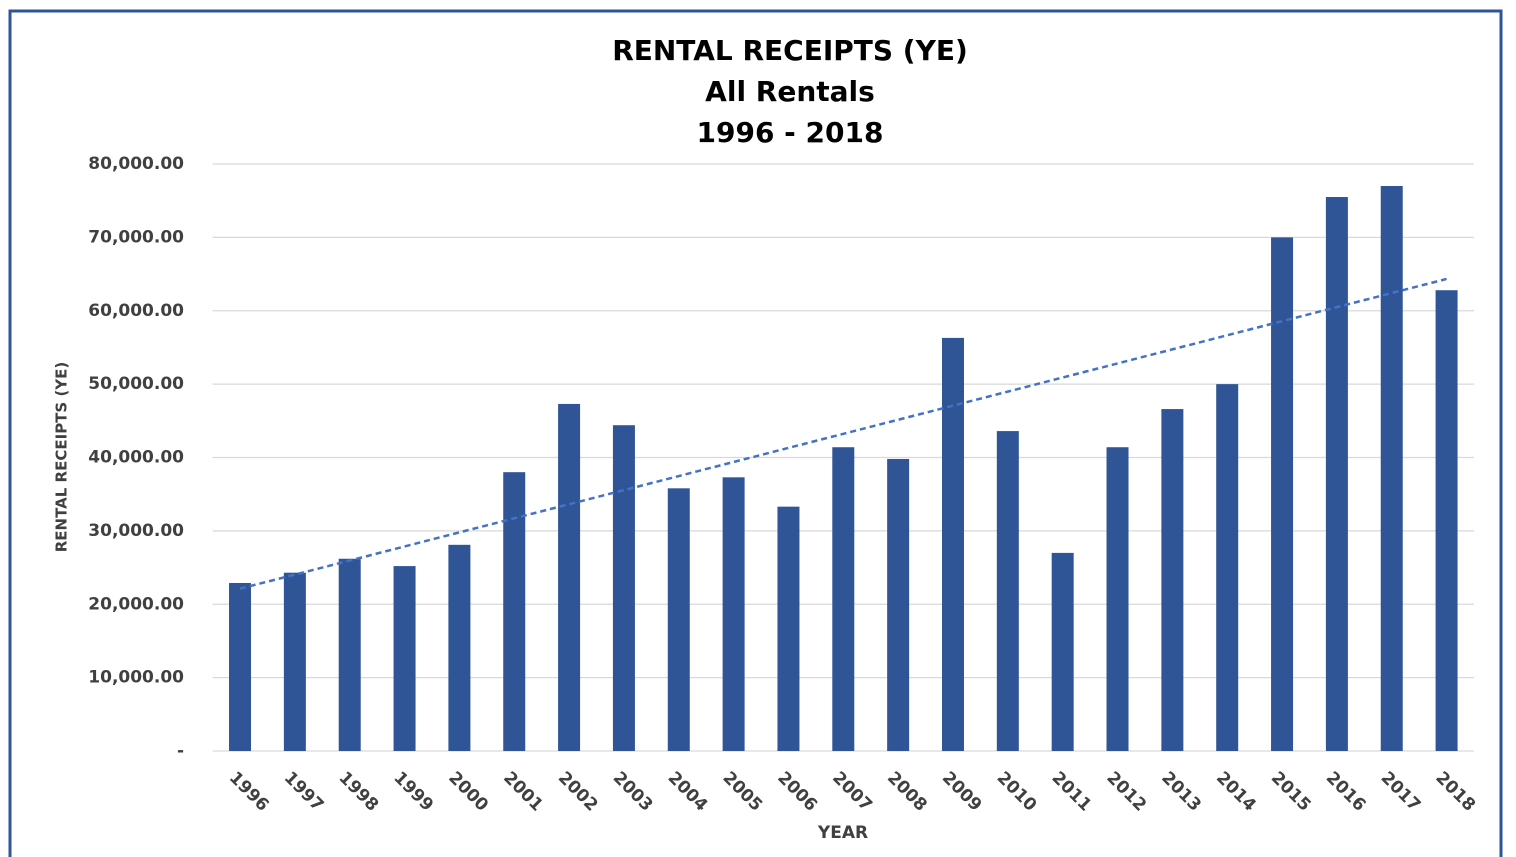  Describe the element at coordinates (136, 458) in the screenshot. I see `y-tick-label: 40,000.00` at that location.